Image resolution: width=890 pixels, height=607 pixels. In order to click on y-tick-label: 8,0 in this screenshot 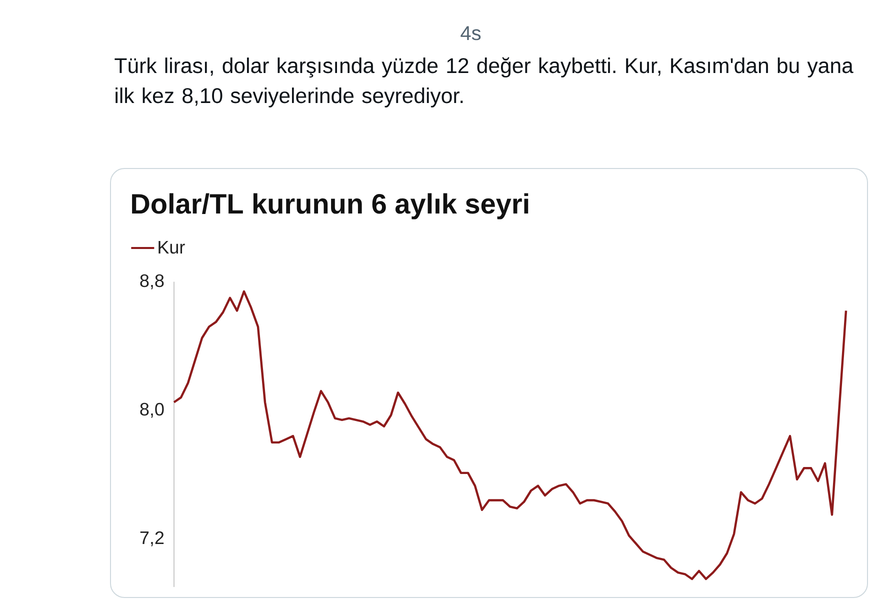, I will do `click(152, 410)`.